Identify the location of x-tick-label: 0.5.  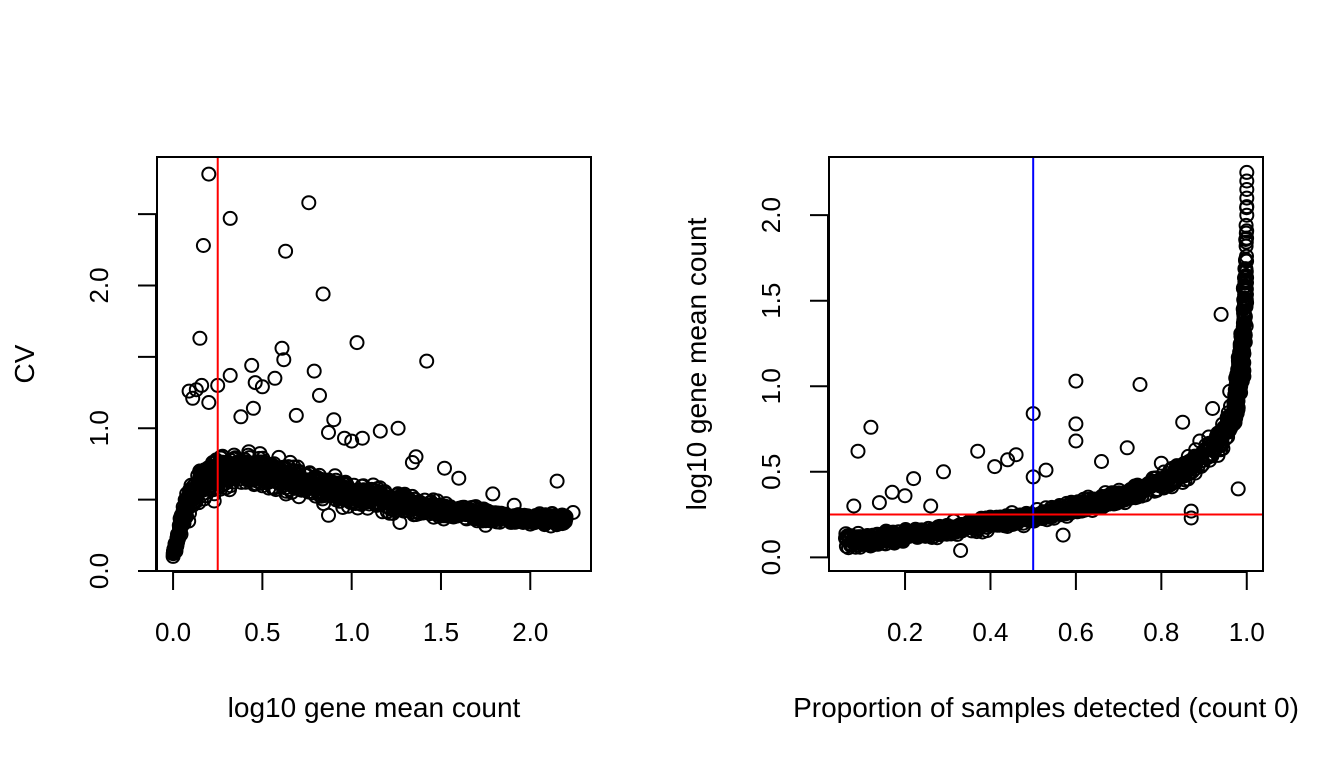
(262, 632).